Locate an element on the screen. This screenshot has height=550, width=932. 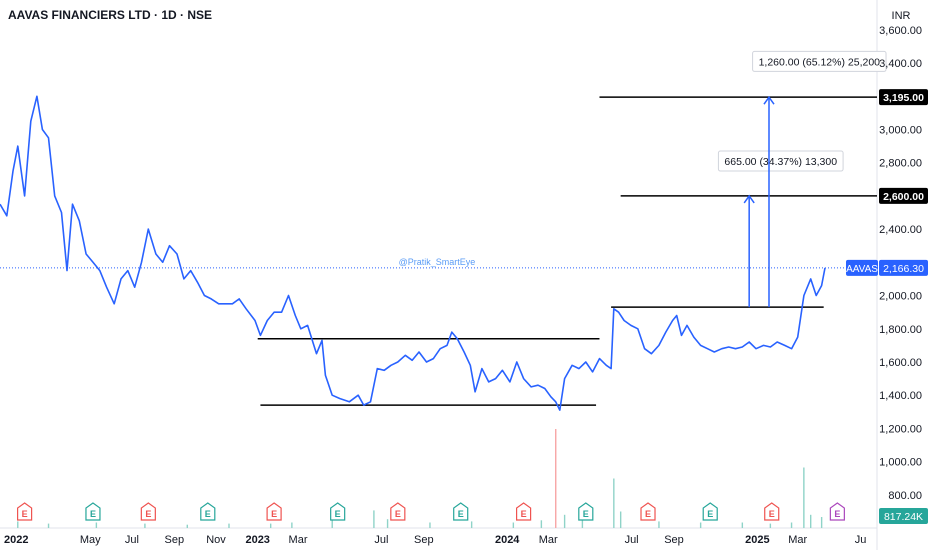
symbol-badge is located at coordinates (862, 267).